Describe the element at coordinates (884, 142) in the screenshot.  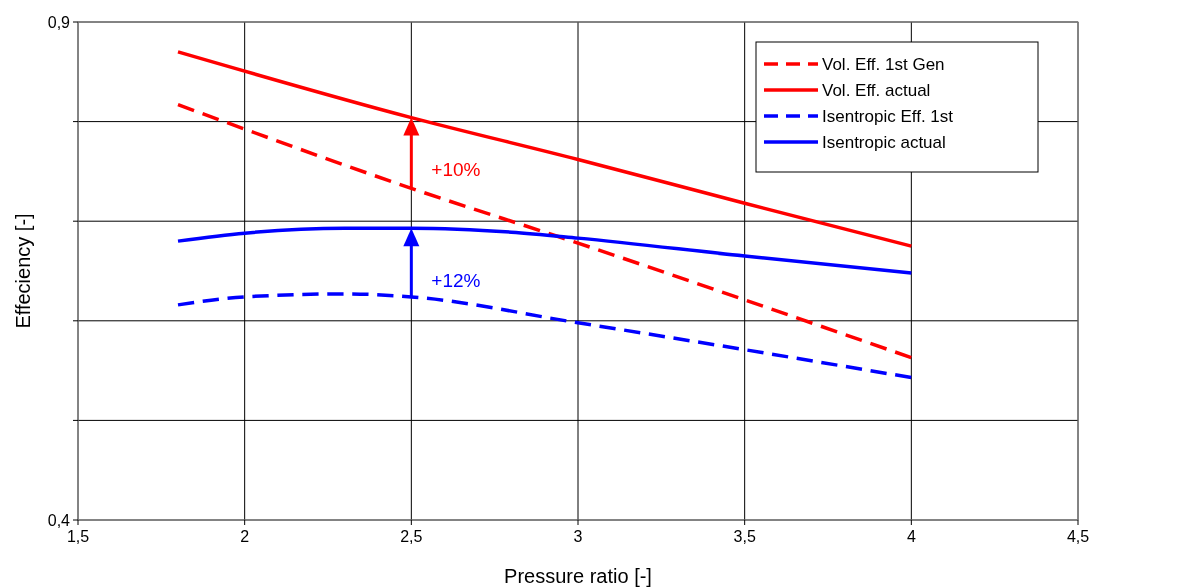
I see `legend-label: Isentropic actual` at that location.